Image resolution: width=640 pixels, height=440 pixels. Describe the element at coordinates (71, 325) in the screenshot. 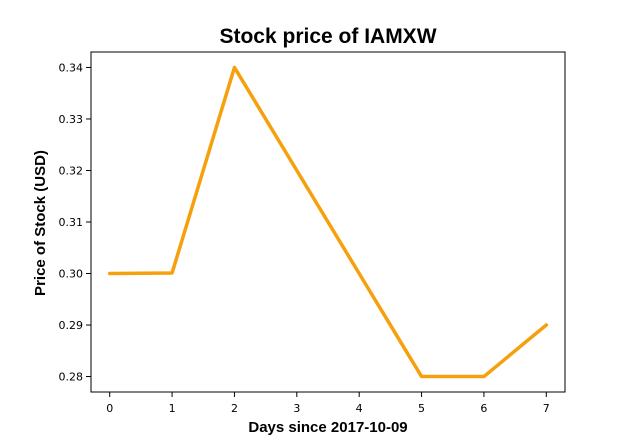

I see `y-tick-label: 0.29` at that location.